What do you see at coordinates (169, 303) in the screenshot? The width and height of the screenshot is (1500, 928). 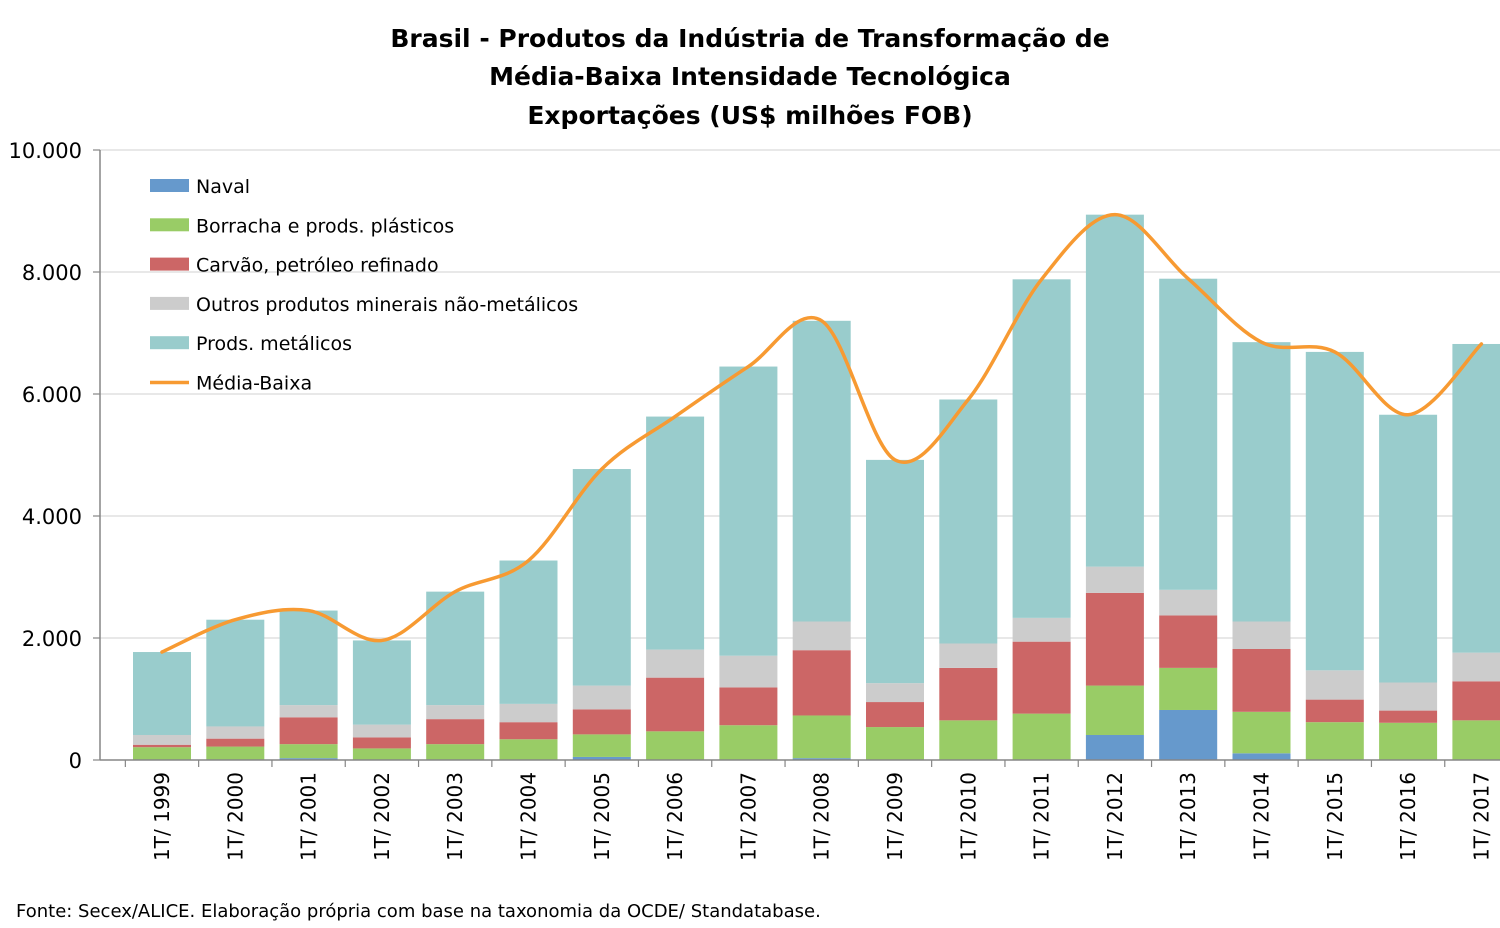 I see `legend-swatch-outros-produtos-minerais-nao-metalicos` at bounding box center [169, 303].